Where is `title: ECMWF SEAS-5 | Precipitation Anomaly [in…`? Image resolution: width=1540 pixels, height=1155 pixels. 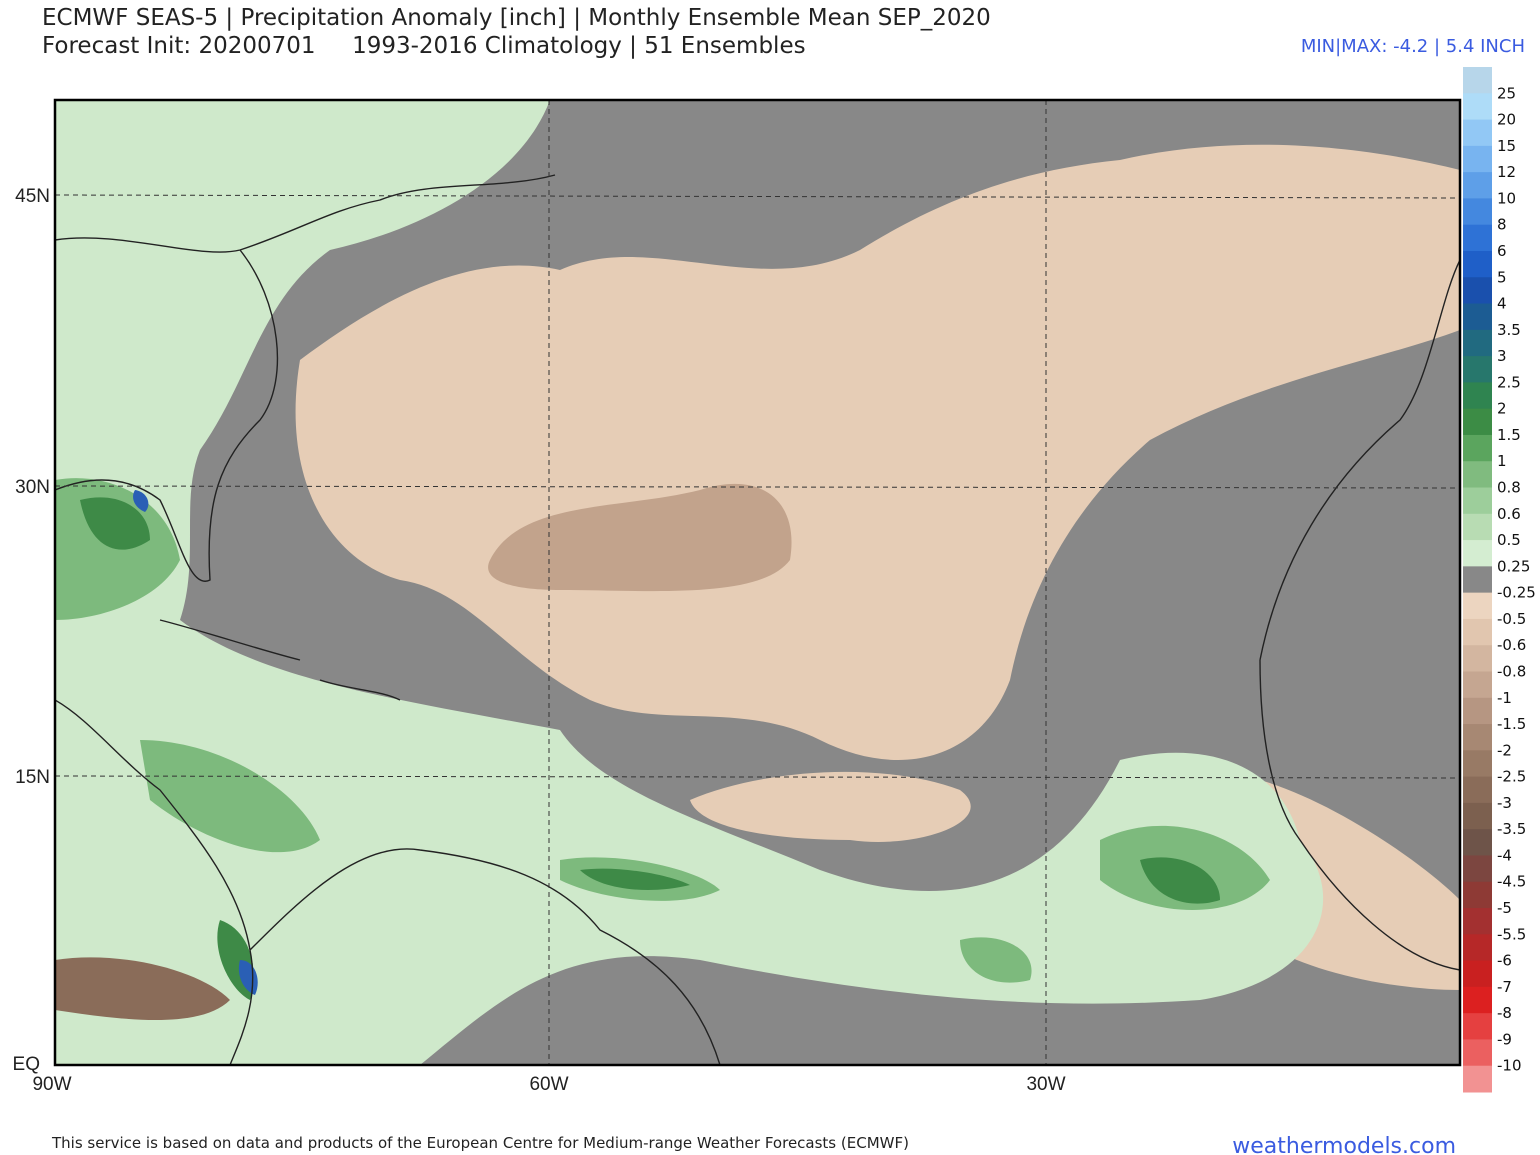 title: ECMWF SEAS-5 | Precipitation Anomaly [in… is located at coordinates (516, 18).